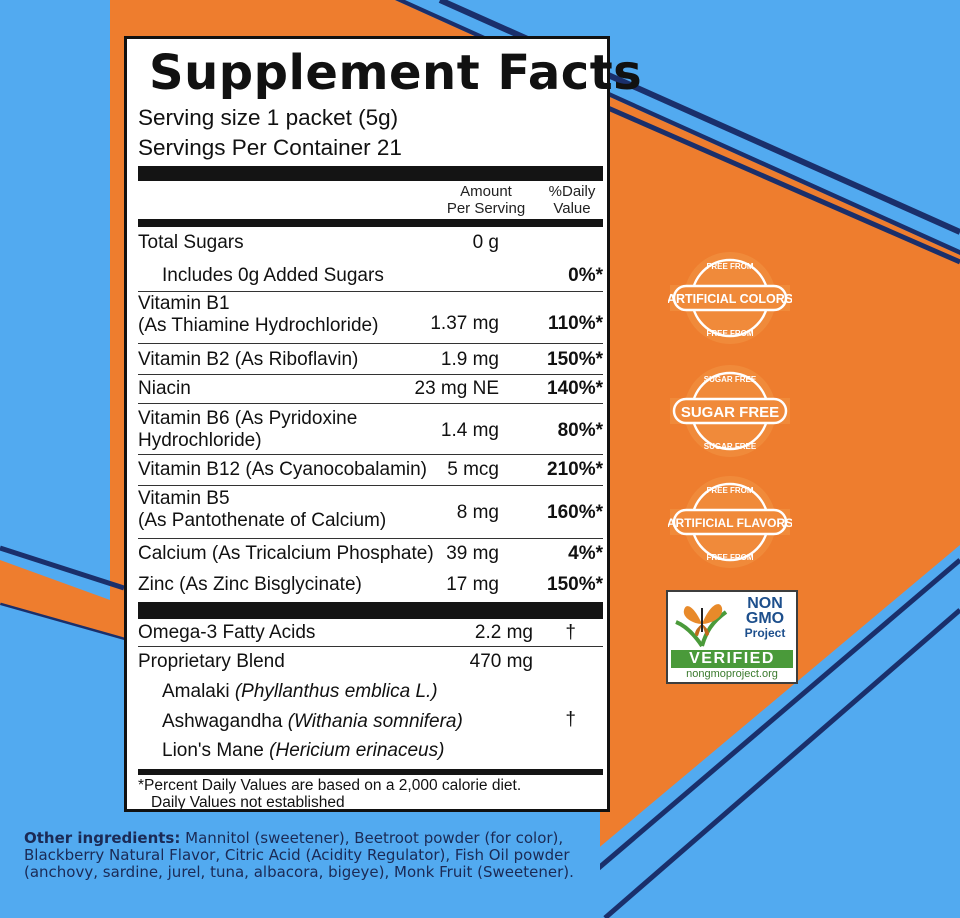  I want to click on footer-divider, so click(370, 772).